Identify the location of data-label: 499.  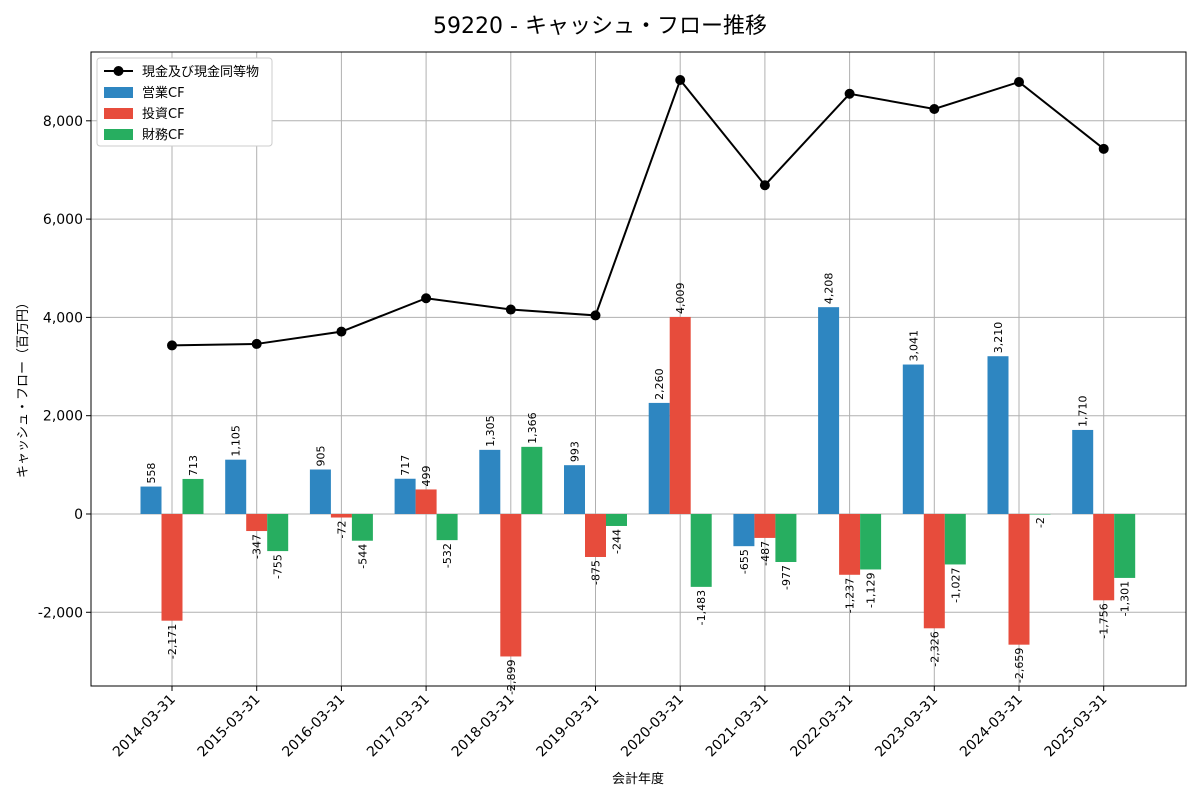
(426, 475).